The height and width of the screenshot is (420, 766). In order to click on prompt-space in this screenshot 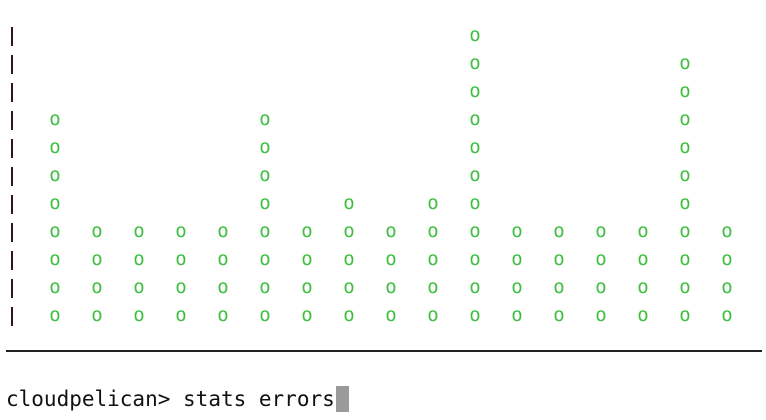, I will do `click(176, 399)`.